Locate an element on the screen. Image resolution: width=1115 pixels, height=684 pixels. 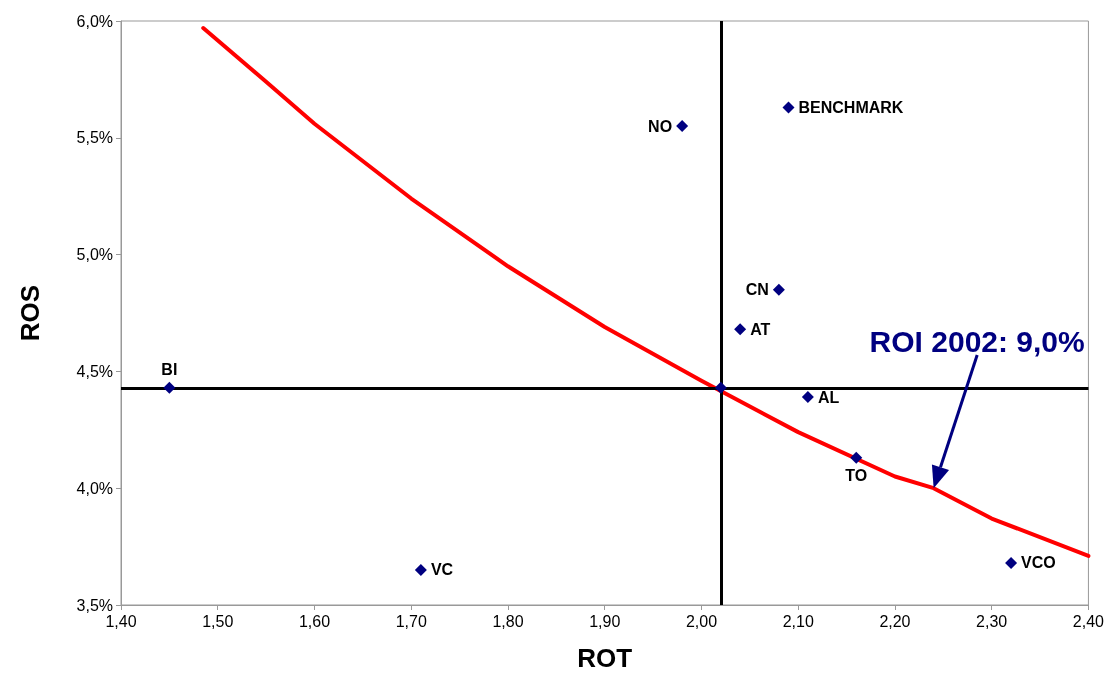
x-tick-label: 2,30 is located at coordinates (992, 621).